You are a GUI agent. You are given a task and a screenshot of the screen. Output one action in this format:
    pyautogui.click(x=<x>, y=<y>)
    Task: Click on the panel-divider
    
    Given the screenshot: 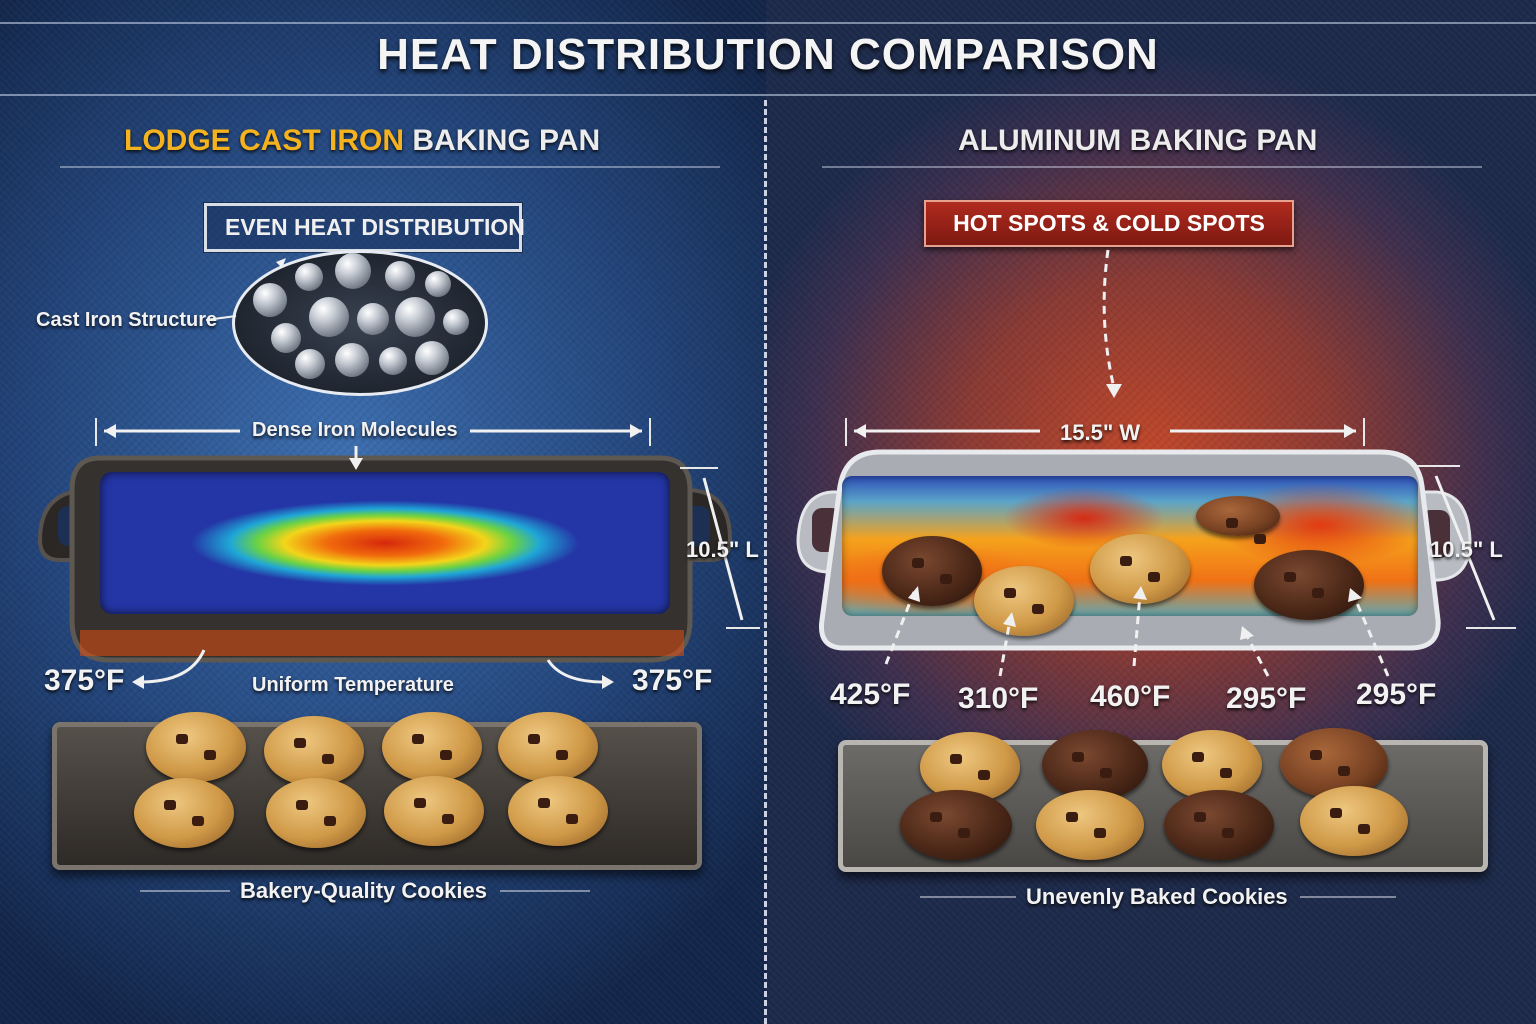 What is the action you would take?
    pyautogui.click(x=765, y=562)
    